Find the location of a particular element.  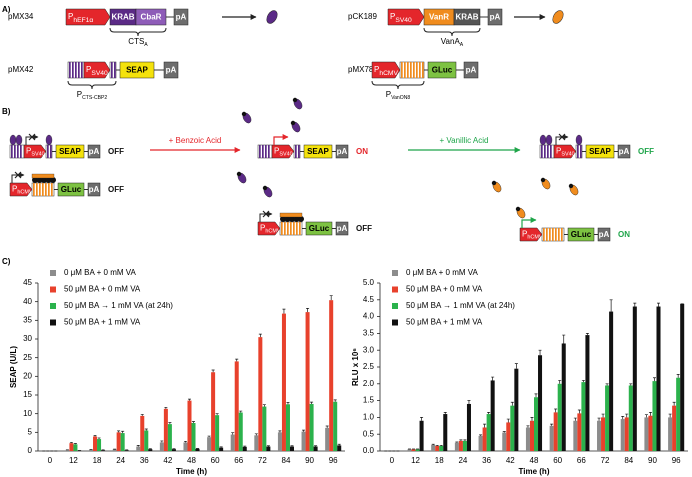

panel-label: B) is located at coordinates (6, 111).